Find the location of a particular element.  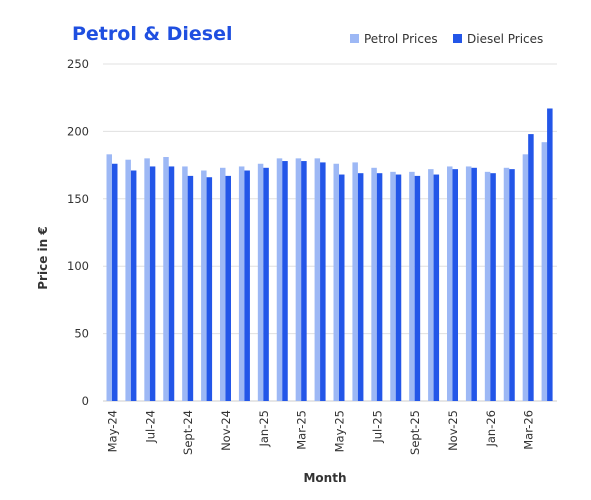

legend-swatch-petrol is located at coordinates (354, 38).